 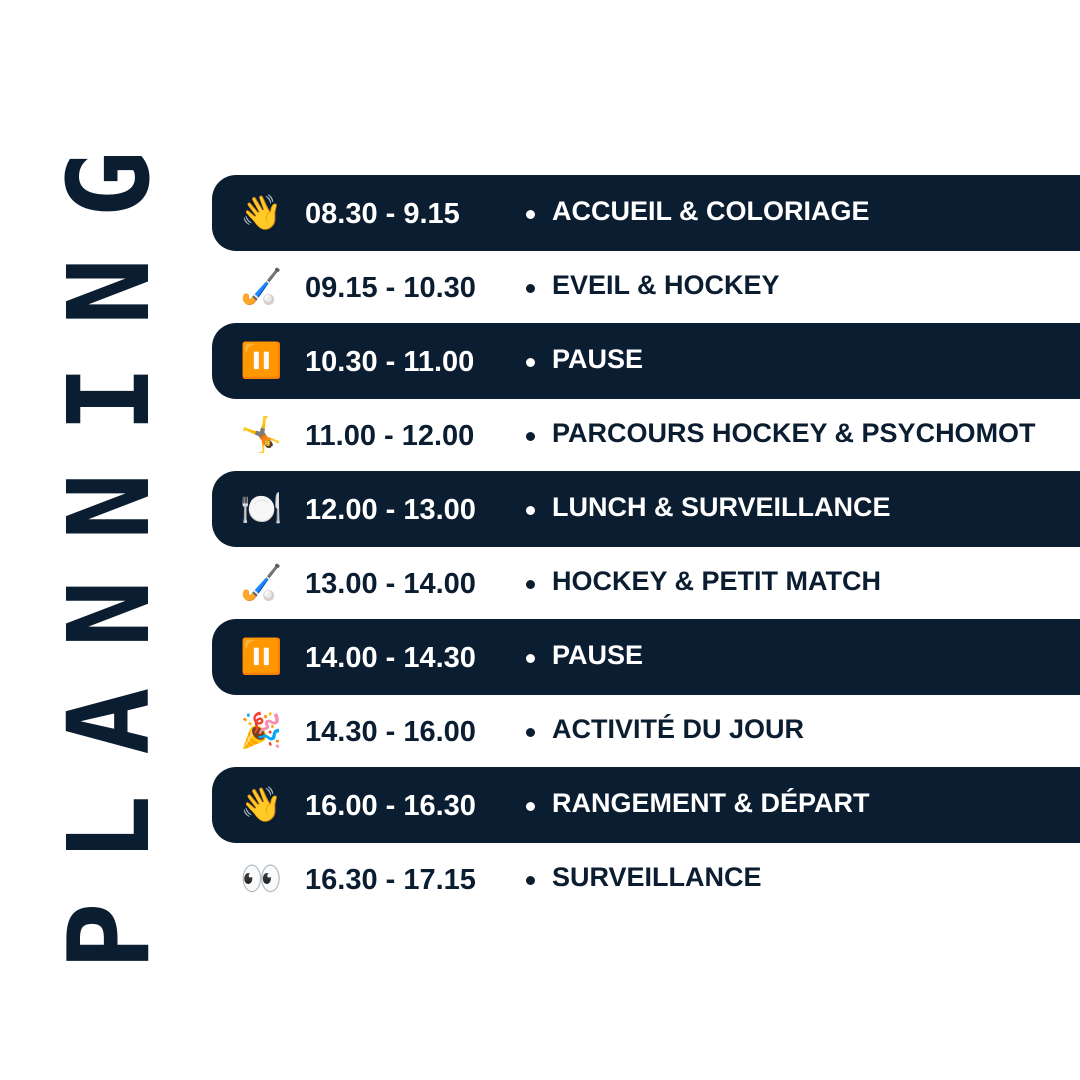 I want to click on row-icon: 🤸, so click(x=261, y=435).